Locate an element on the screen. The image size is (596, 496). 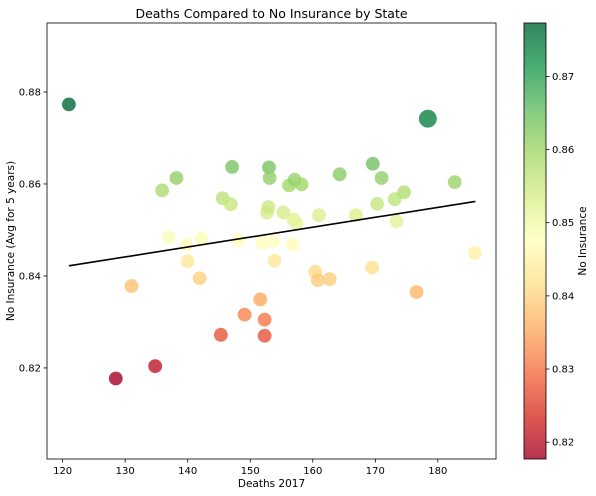
colorbar-tick-label: 0.87 is located at coordinates (563, 77).